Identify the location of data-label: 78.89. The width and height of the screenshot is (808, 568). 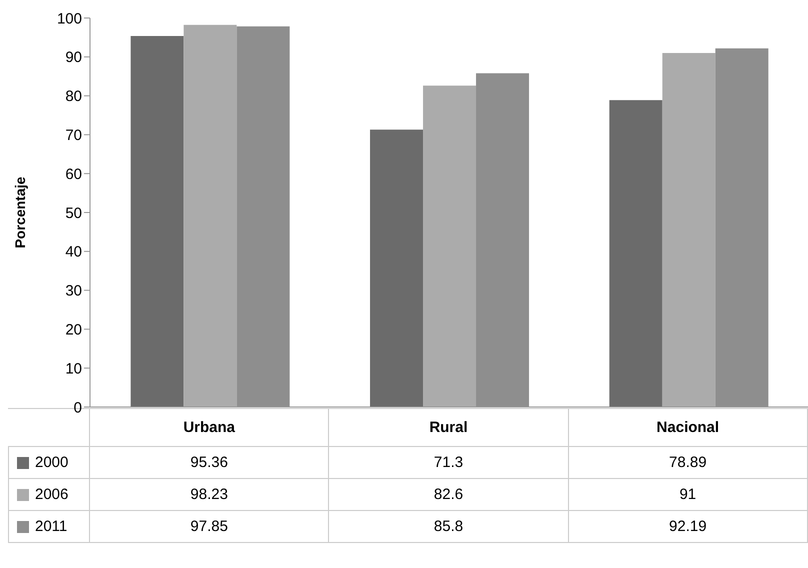
(688, 463).